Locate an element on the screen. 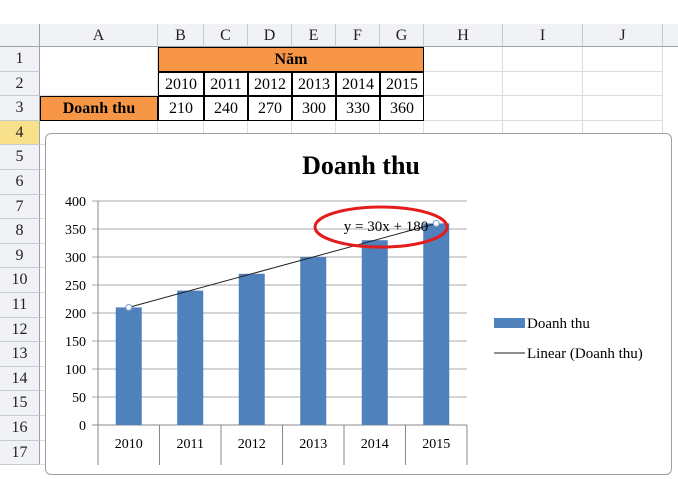 This screenshot has width=678, height=479. bar-2012 is located at coordinates (251, 349).